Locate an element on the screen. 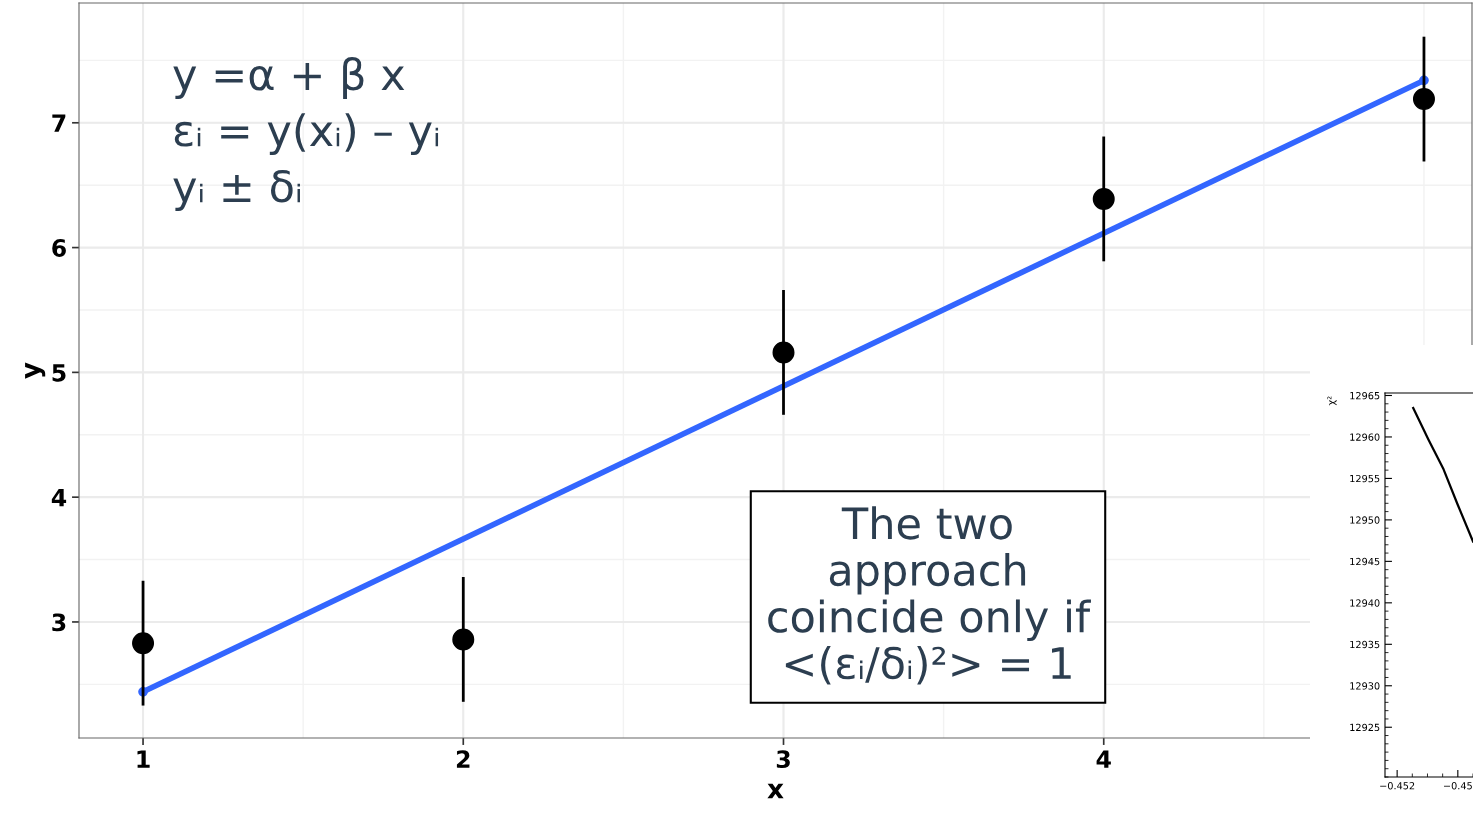 The image size is (1473, 818). y-tick-label: 6 is located at coordinates (59, 248).